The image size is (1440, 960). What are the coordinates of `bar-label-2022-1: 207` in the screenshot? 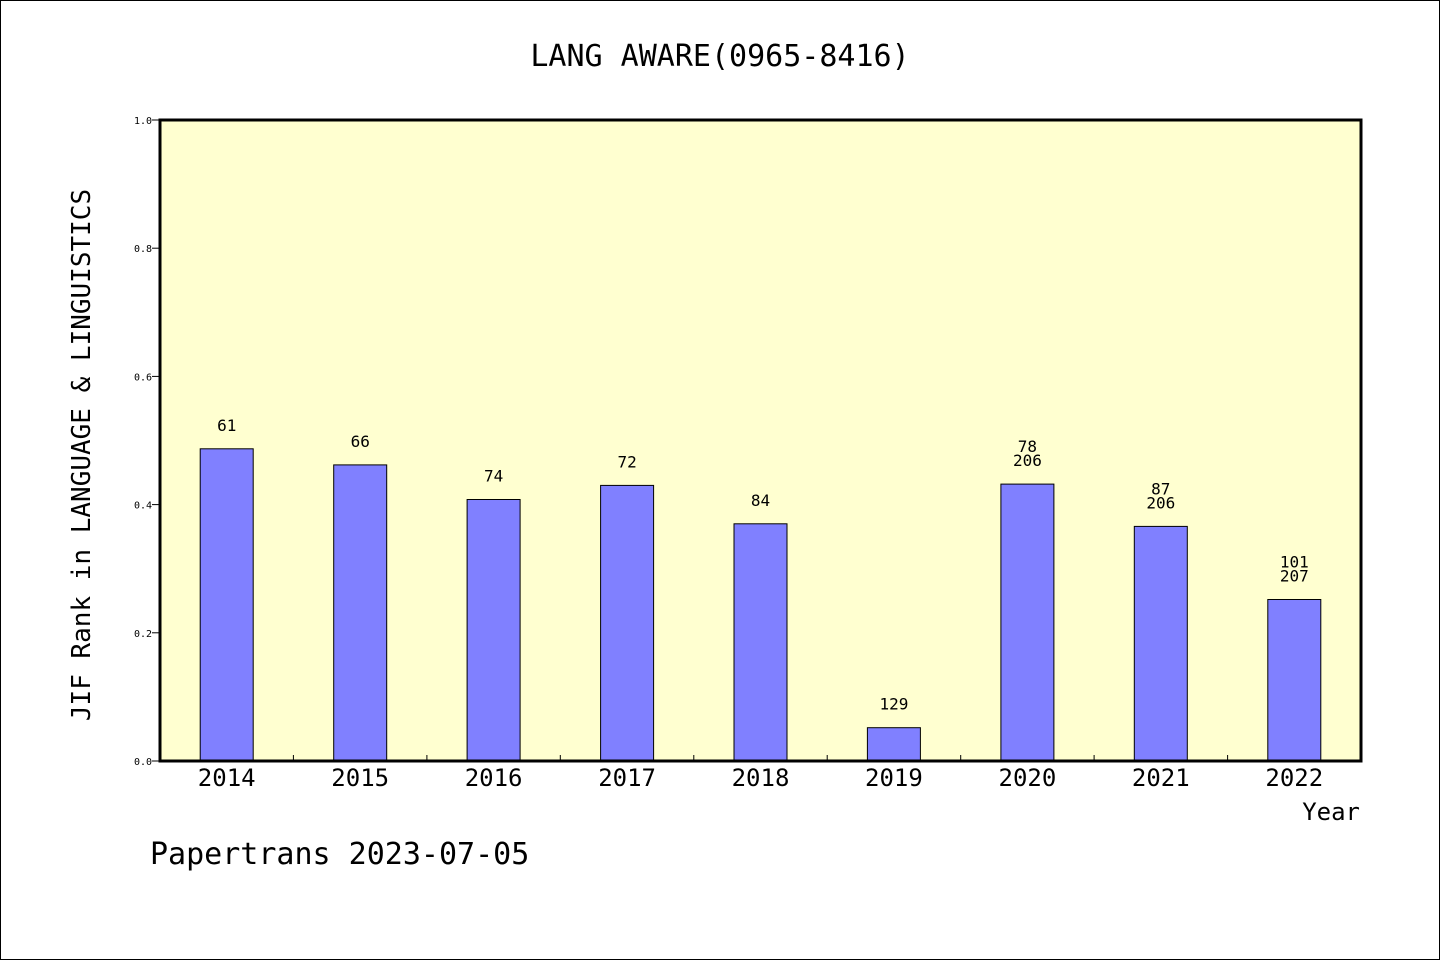 It's located at (1294, 576).